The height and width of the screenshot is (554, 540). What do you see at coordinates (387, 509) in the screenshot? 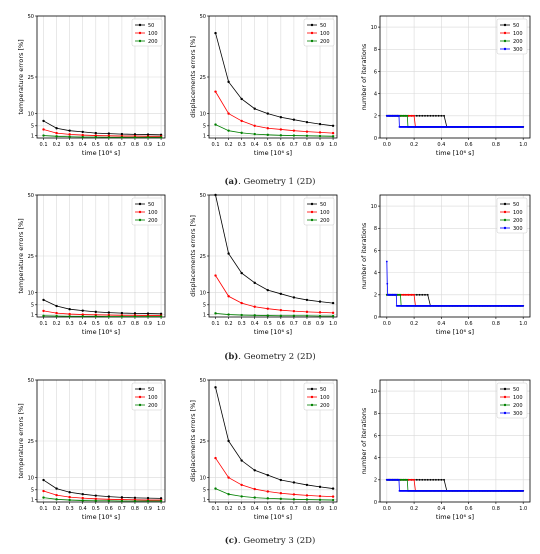
I see `x-tick-label: 0.0` at bounding box center [387, 509].